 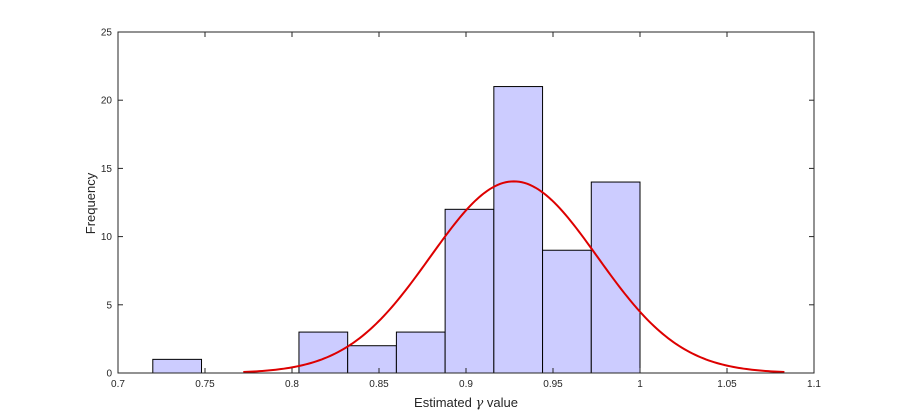 What do you see at coordinates (553, 384) in the screenshot?
I see `x-tick-label: 0.95` at bounding box center [553, 384].